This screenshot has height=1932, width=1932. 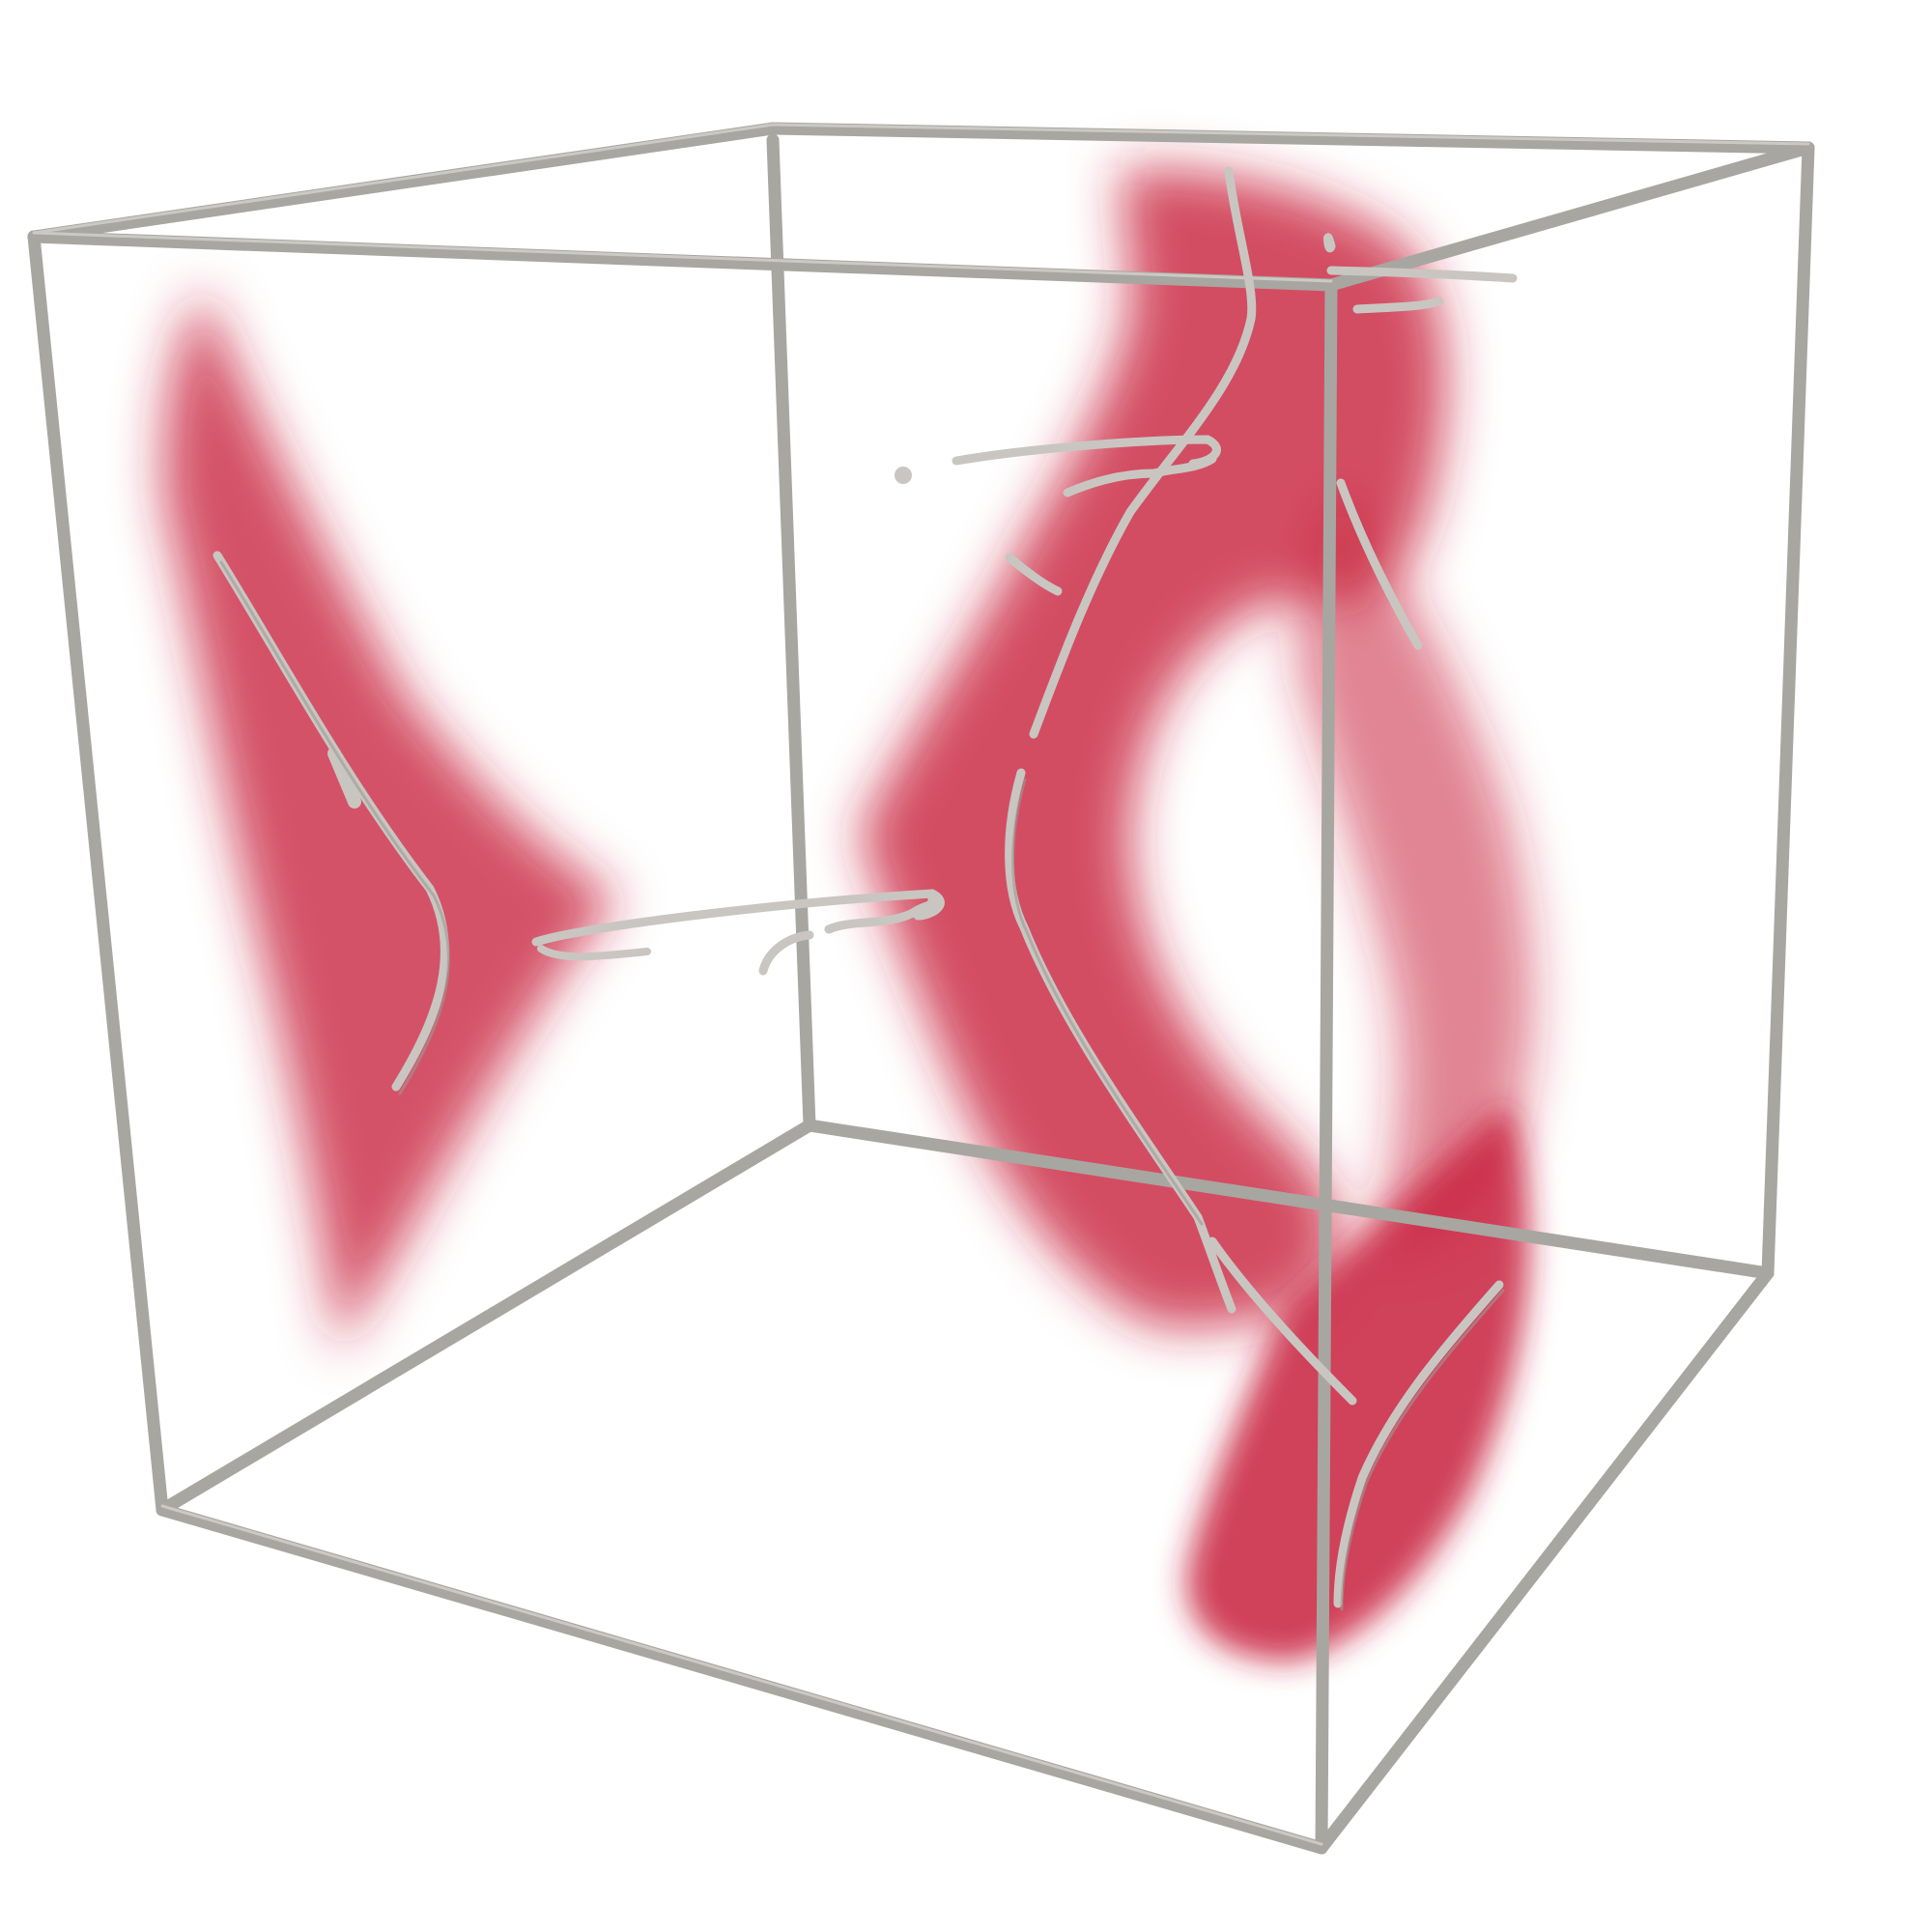 What do you see at coordinates (1422, 274) in the screenshot?
I see `tube-top-right-horizontal` at bounding box center [1422, 274].